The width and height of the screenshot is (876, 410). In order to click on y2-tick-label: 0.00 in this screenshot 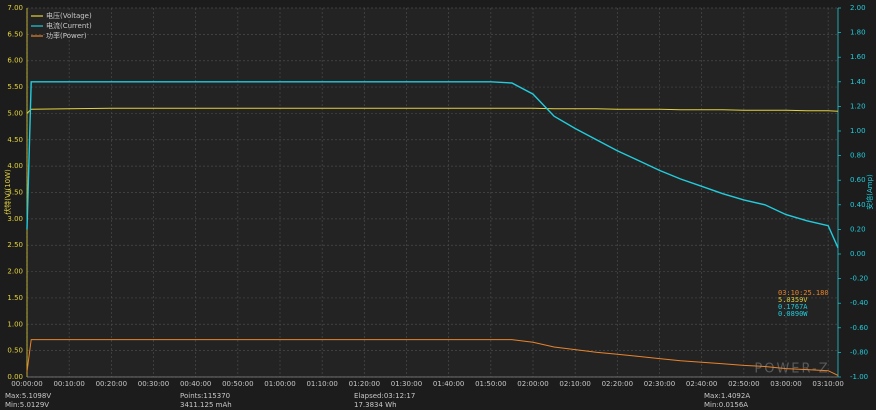, I will do `click(858, 254)`.